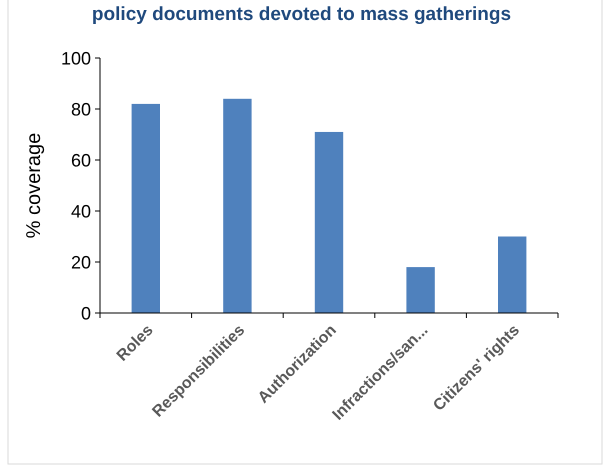 This screenshot has width=603, height=465. What do you see at coordinates (80, 262) in the screenshot?
I see `y-tick-label: 20` at bounding box center [80, 262].